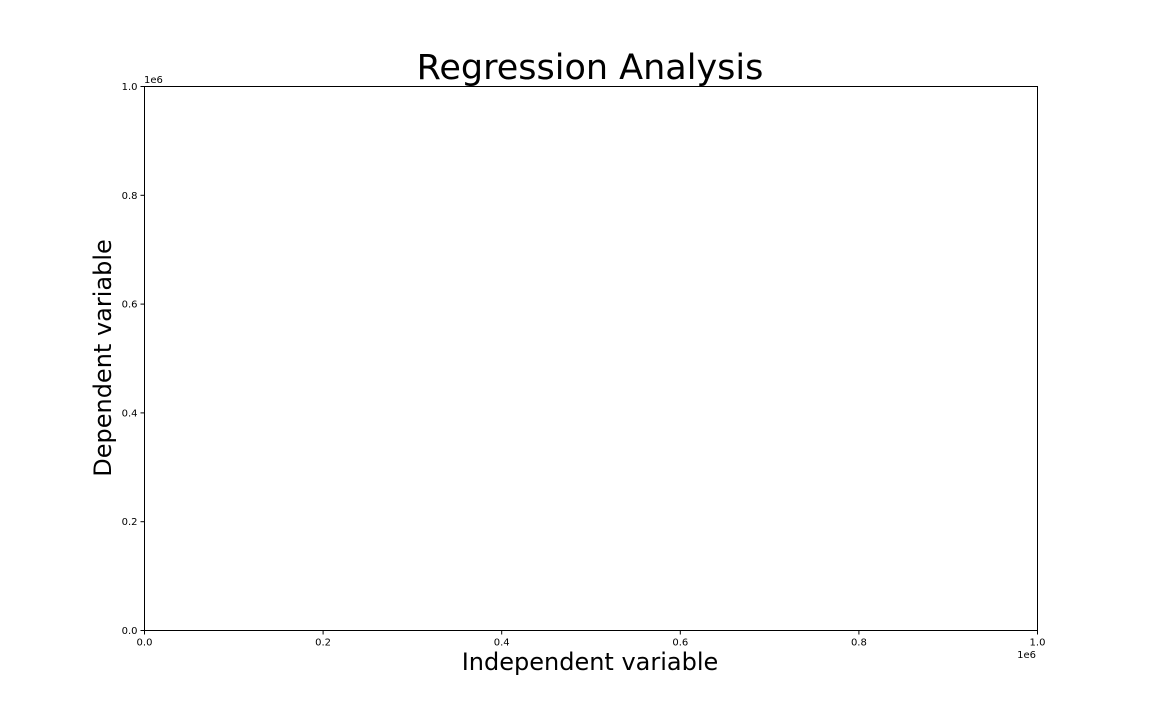  Describe the element at coordinates (680, 643) in the screenshot. I see `x-tick-label: 0.6` at that location.